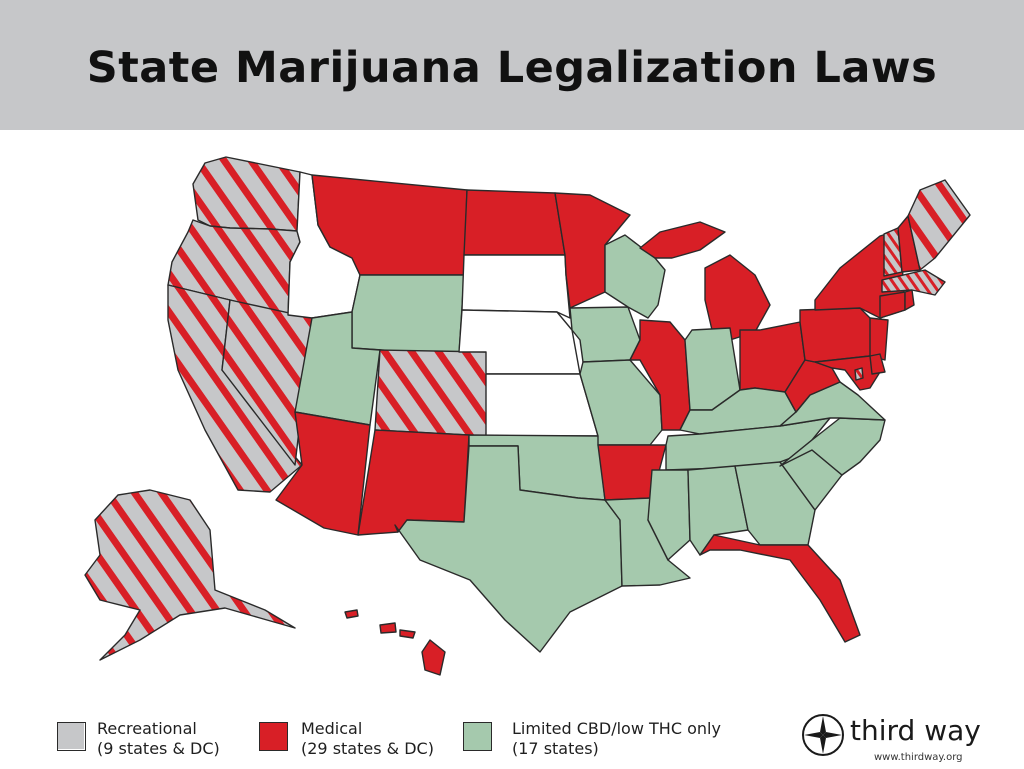  I want to click on brand-name: third way, so click(915, 730).